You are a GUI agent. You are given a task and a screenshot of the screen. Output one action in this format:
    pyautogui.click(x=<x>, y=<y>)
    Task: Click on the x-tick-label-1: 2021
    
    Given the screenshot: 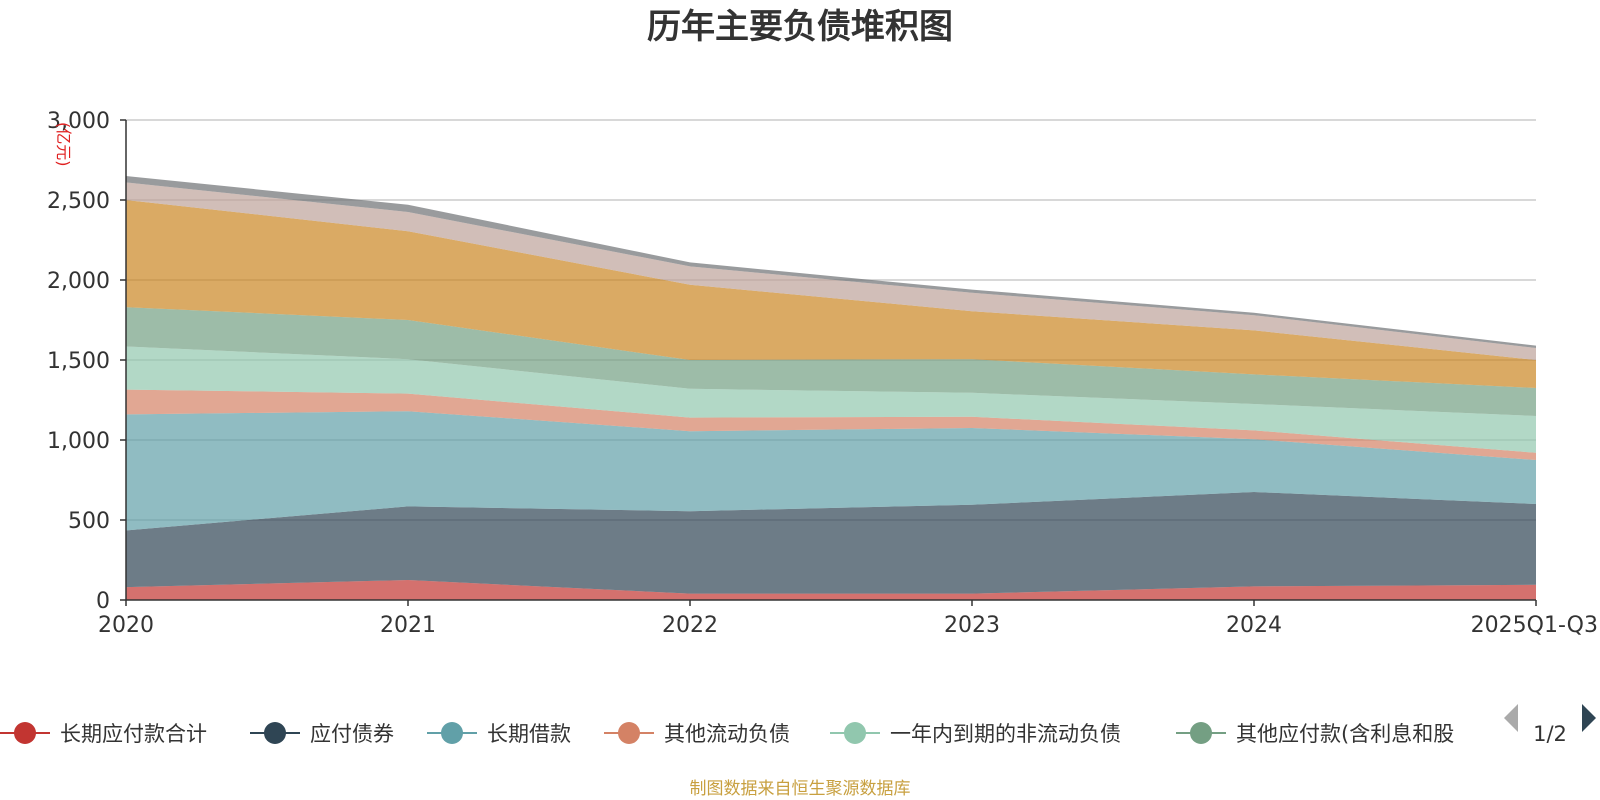 What is the action you would take?
    pyautogui.click(x=408, y=625)
    